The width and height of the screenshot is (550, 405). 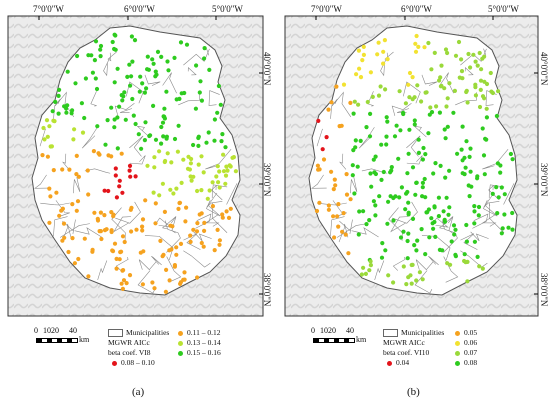 I want to click on legend-municipalities: Municipalities, so click(x=413, y=333).